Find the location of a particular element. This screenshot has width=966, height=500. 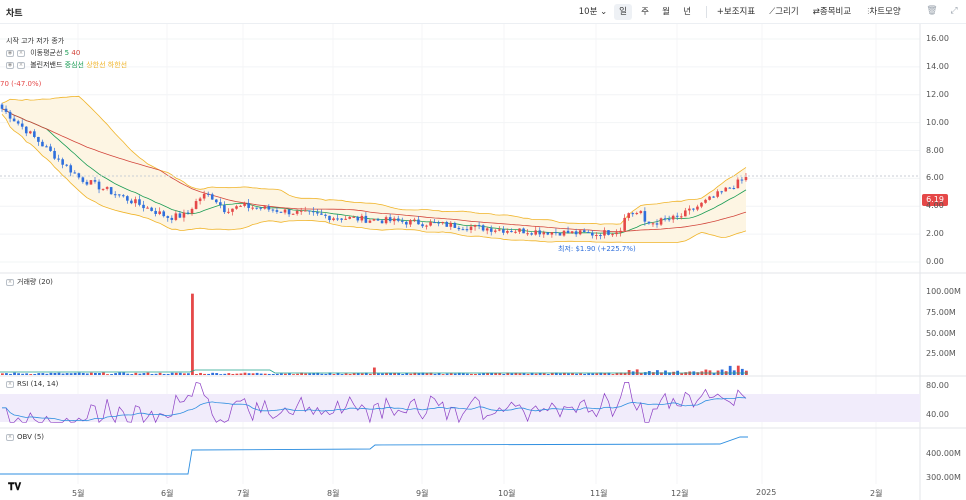

ma-legend: ◉ × 이동평균선 5 40 is located at coordinates (43, 53).